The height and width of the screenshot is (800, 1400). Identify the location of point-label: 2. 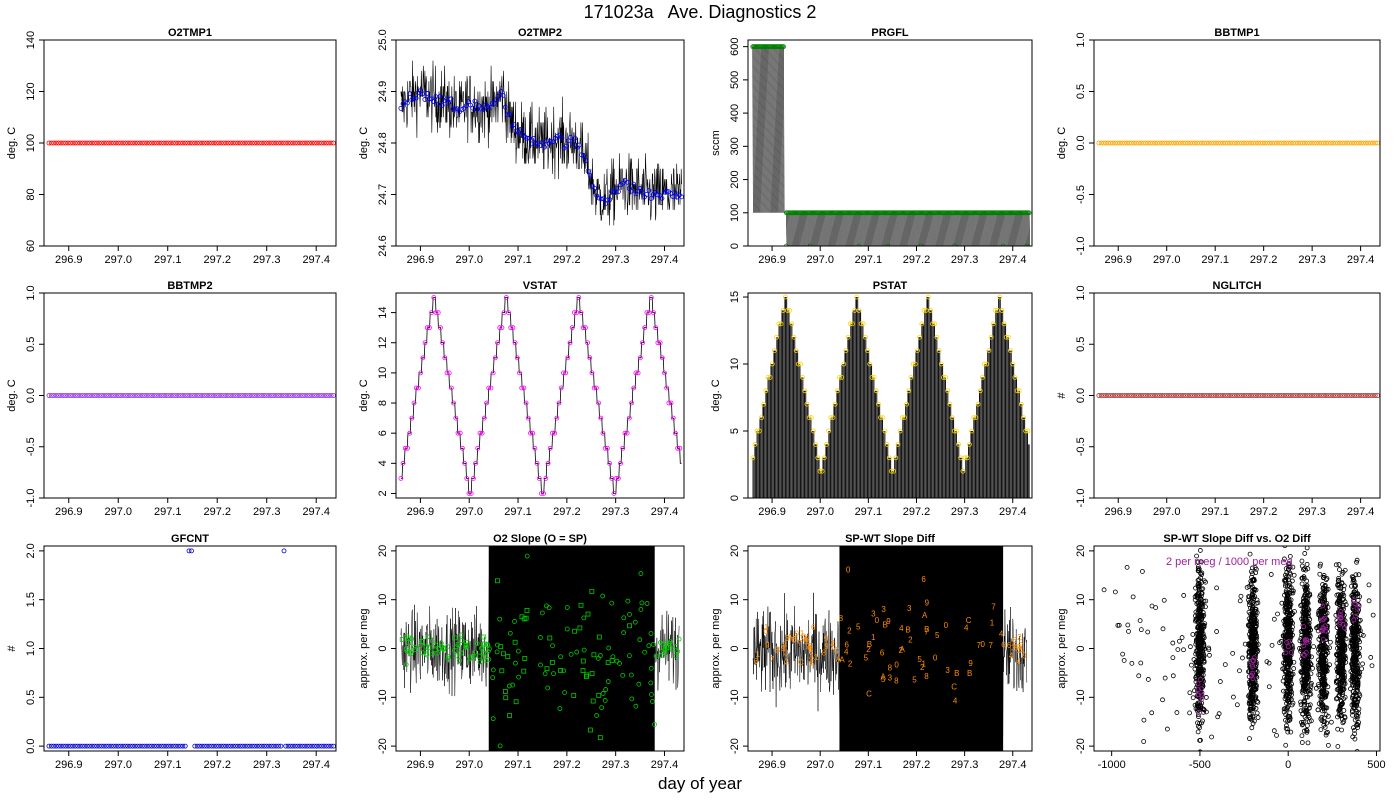
(901, 650).